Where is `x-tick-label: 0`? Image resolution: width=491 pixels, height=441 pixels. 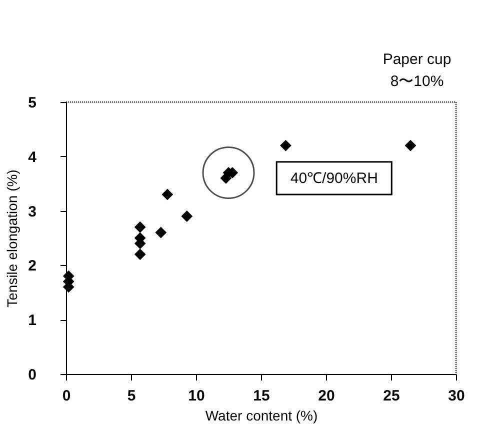 x-tick-label: 0 is located at coordinates (66, 396).